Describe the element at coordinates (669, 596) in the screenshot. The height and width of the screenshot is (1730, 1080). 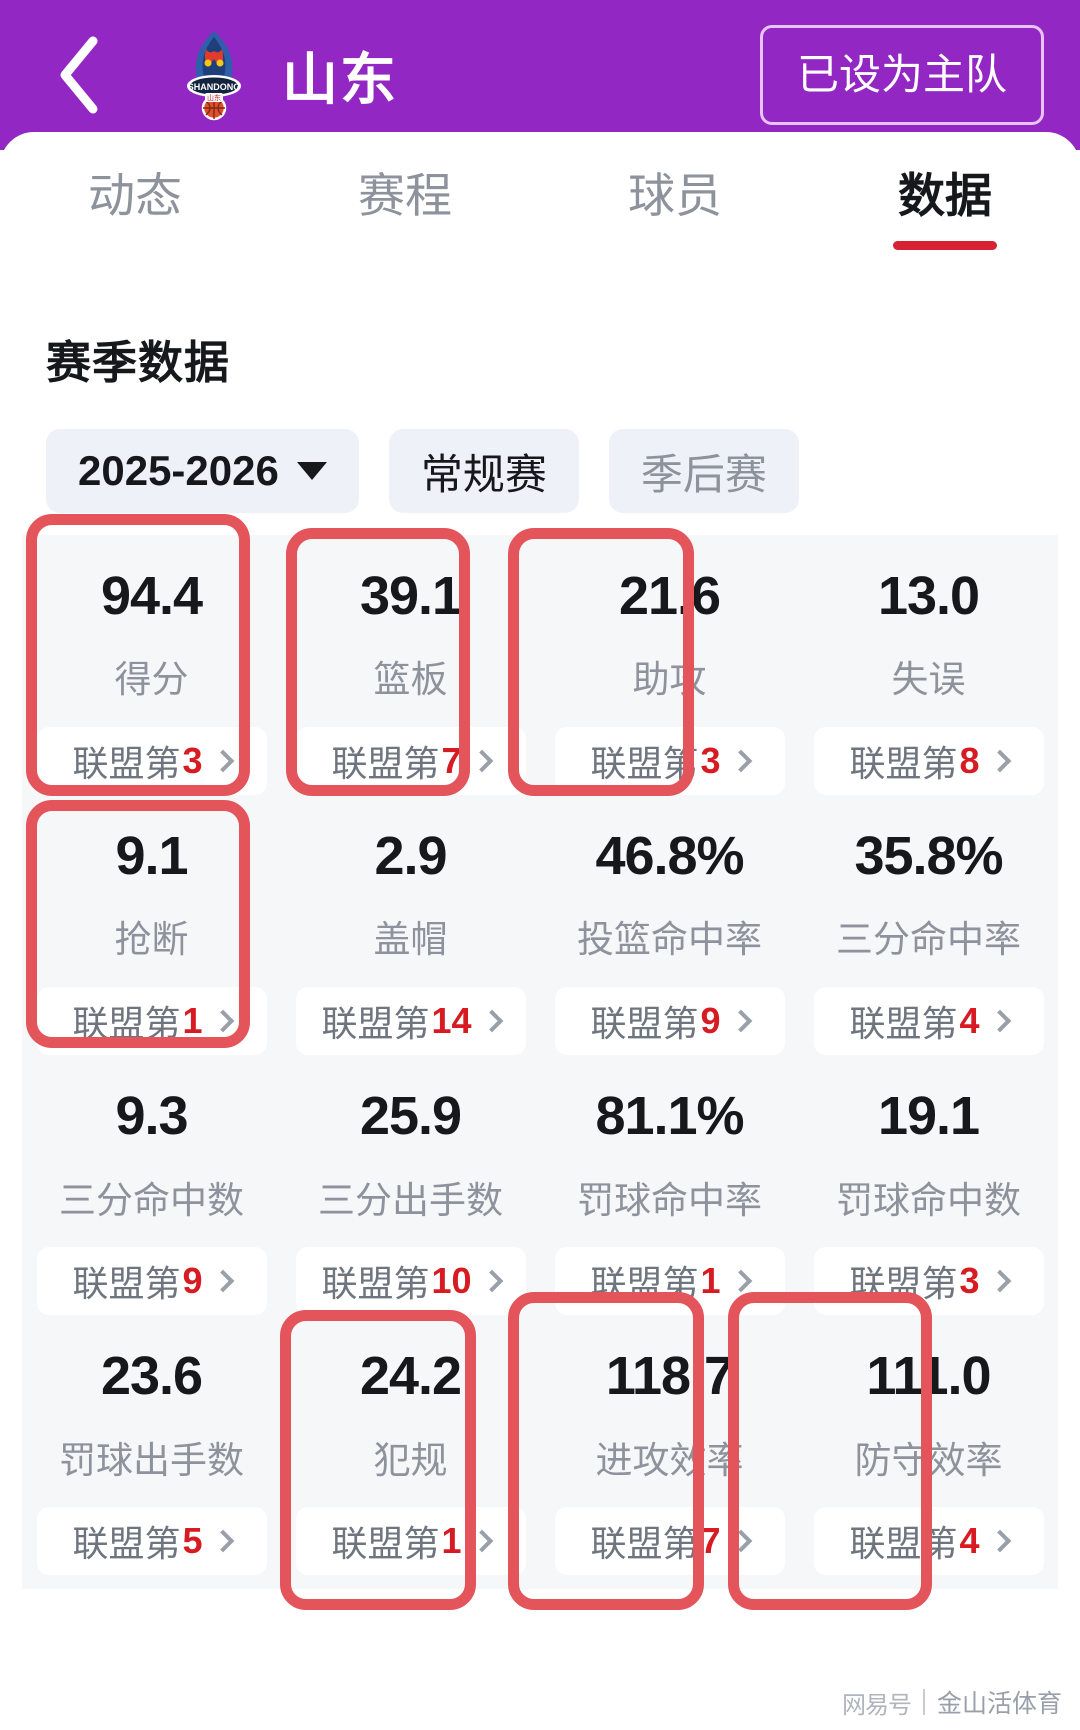
I see `stat-value: 21.6` at that location.